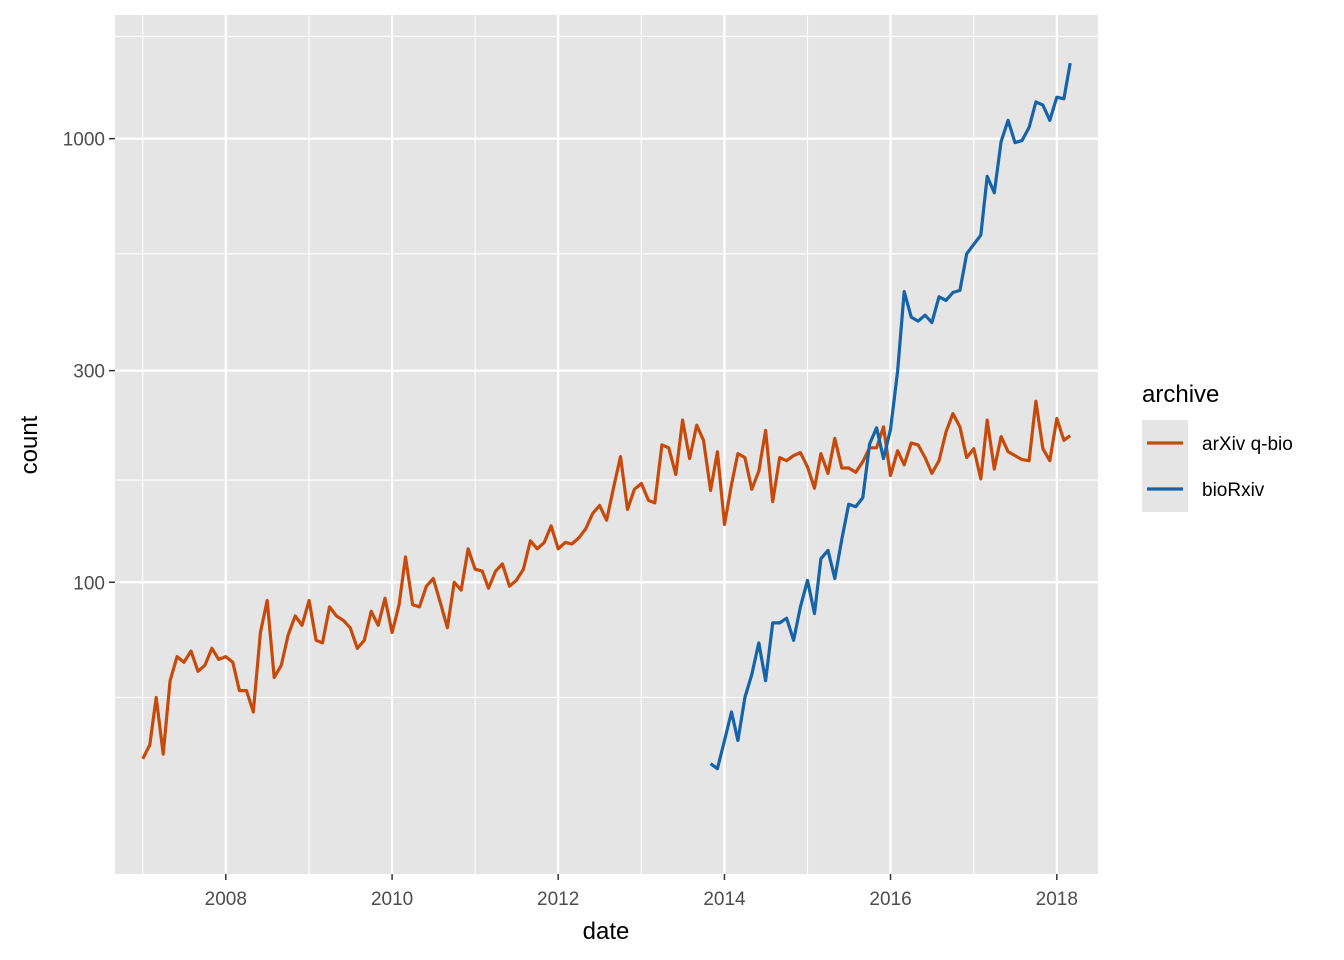 The width and height of the screenshot is (1344, 960). What do you see at coordinates (226, 899) in the screenshot?
I see `x-tick-label: 2008` at bounding box center [226, 899].